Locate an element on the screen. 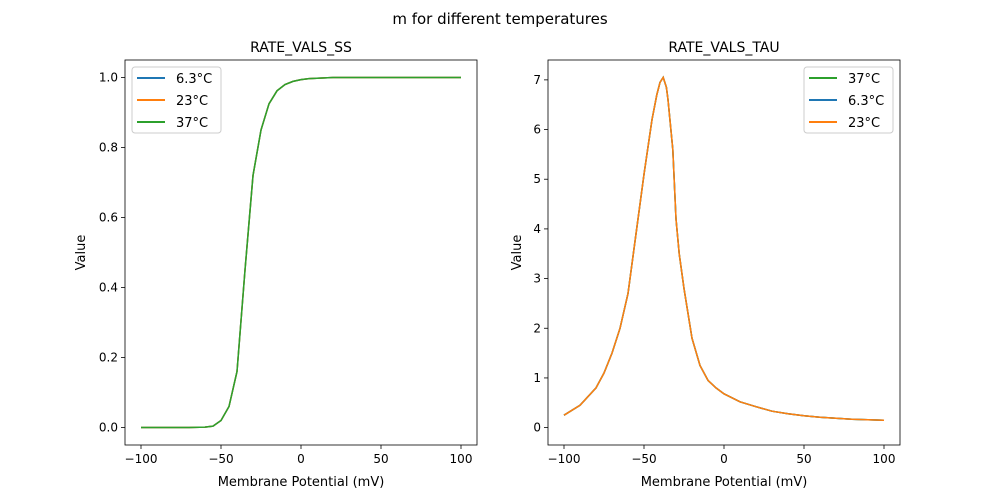 The image size is (1000, 500). y-tick-label: 0.2 is located at coordinates (108, 358).